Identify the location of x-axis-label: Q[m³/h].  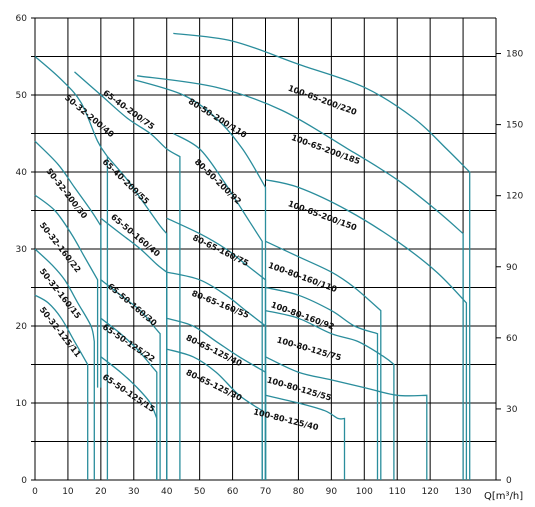
(503, 496).